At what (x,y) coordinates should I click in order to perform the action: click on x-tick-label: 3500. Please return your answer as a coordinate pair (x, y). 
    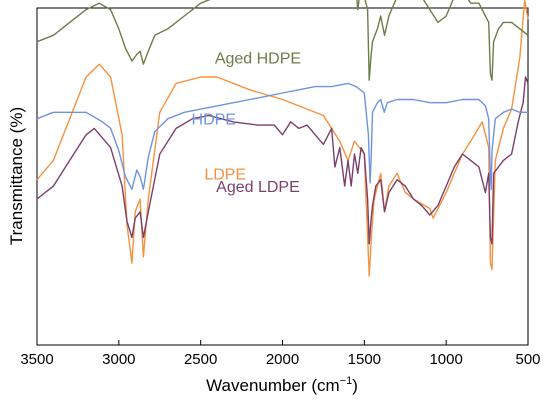
    Looking at the image, I should click on (36, 359).